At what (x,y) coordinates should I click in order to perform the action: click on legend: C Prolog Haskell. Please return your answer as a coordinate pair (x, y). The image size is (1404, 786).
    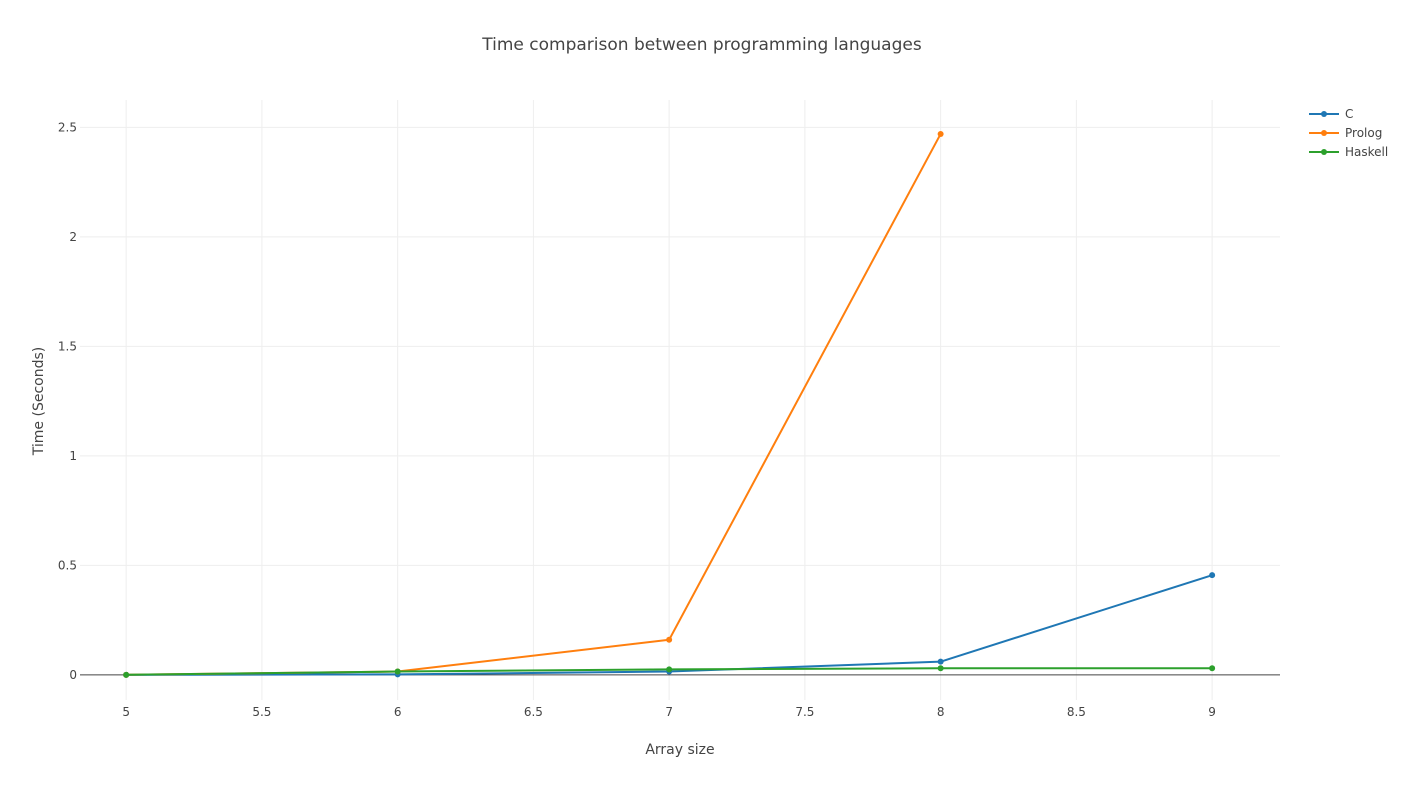
    Looking at the image, I should click on (1348, 133).